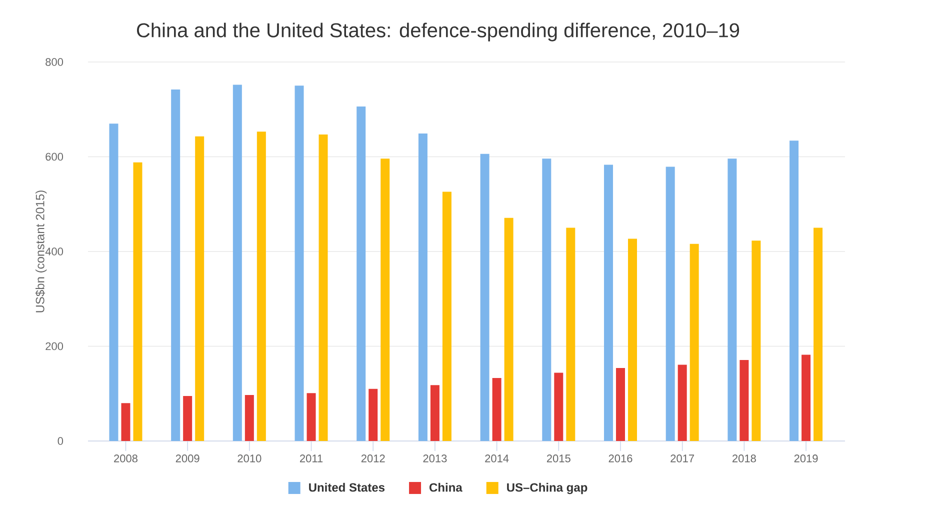 The image size is (943, 527). I want to click on x-tick-label: 2008, so click(126, 458).